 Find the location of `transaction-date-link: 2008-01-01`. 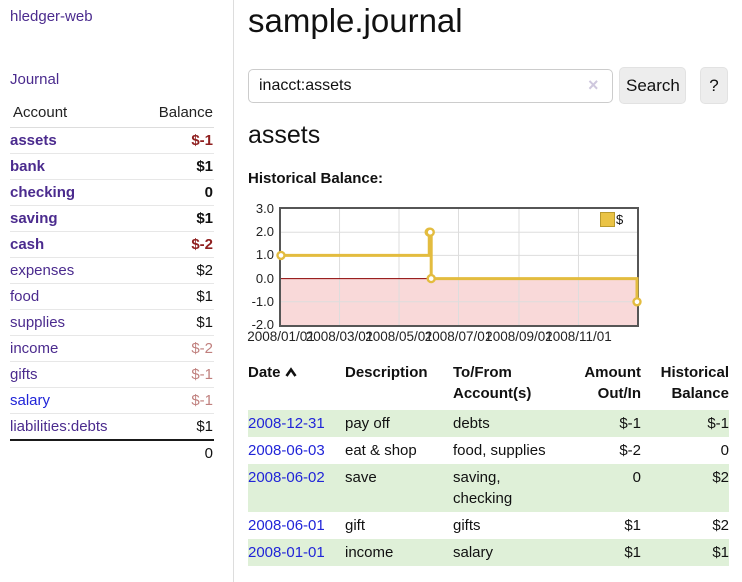

transaction-date-link: 2008-01-01 is located at coordinates (286, 552).